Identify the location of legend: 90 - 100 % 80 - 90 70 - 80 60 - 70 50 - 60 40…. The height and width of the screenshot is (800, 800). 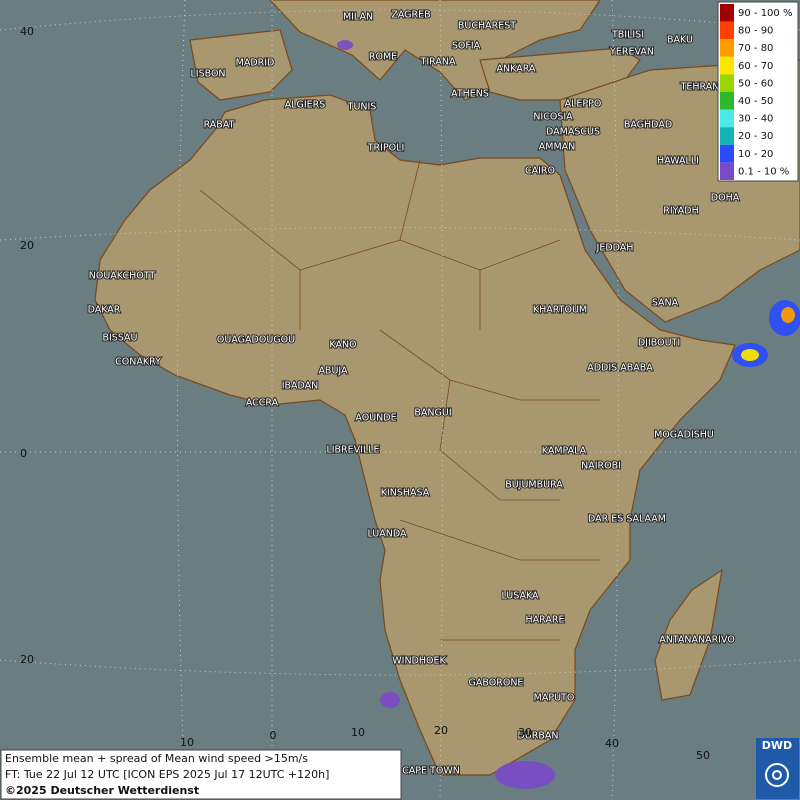
(758, 91).